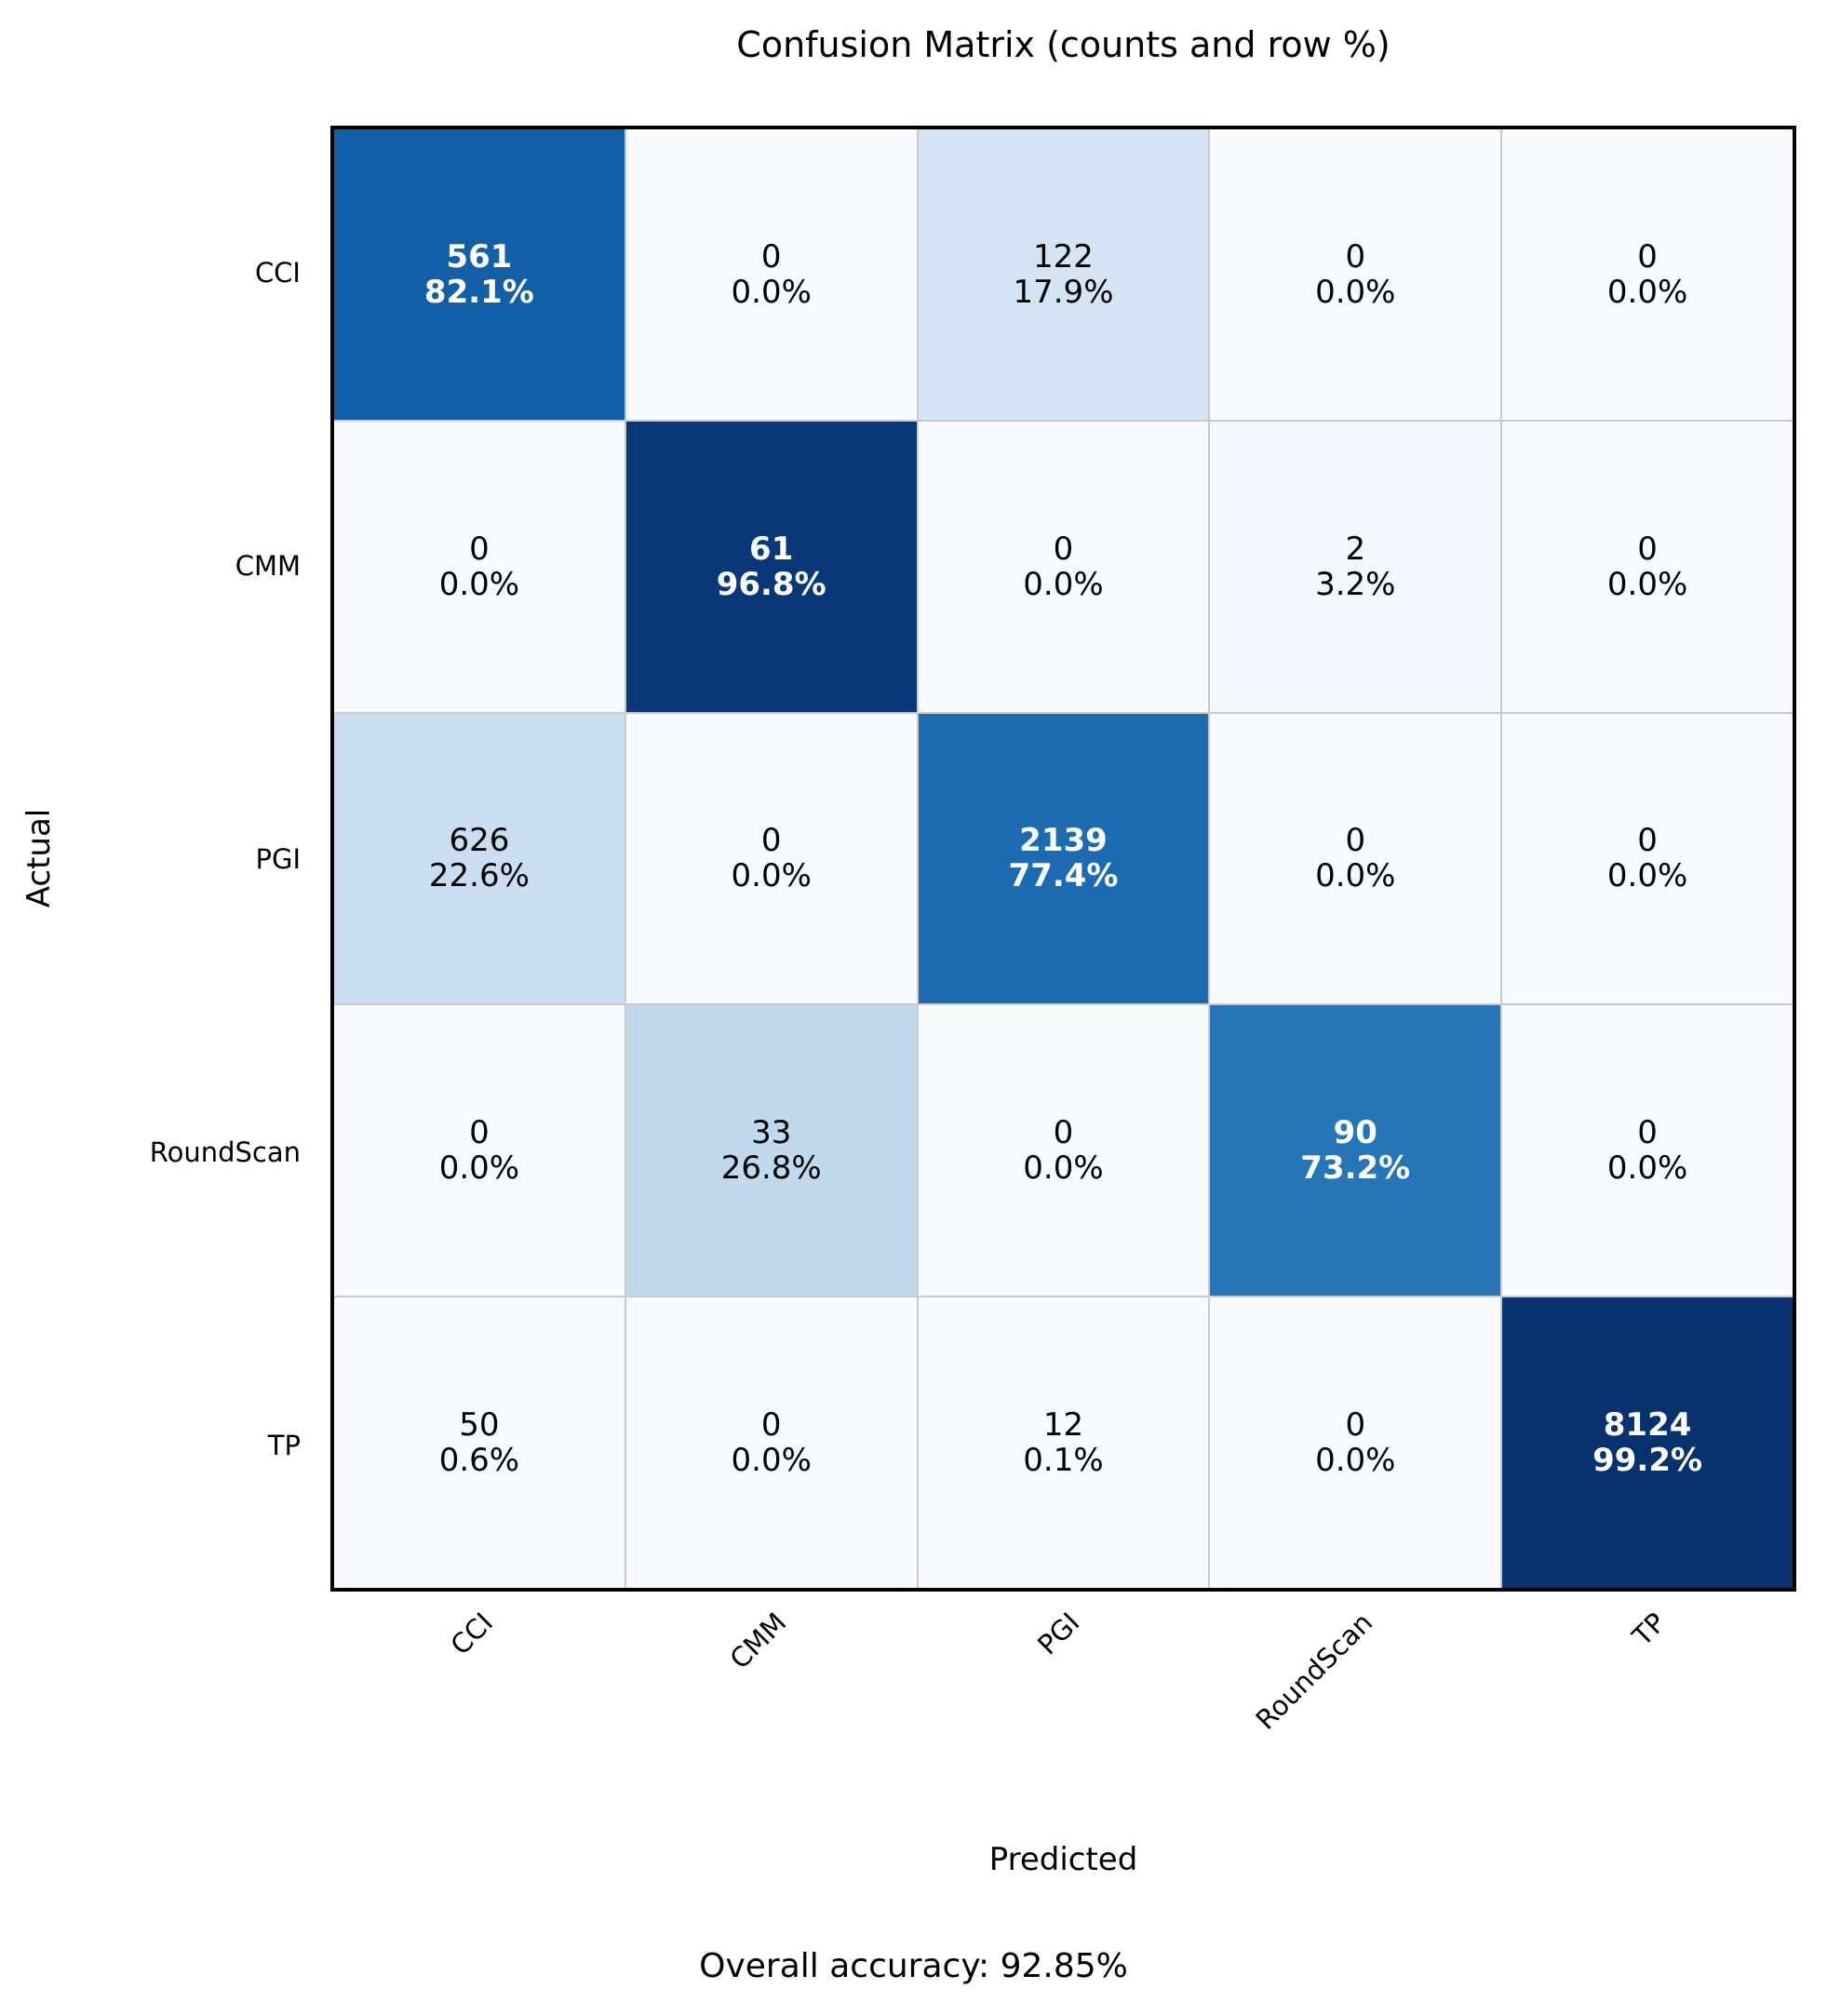  What do you see at coordinates (1063, 44) in the screenshot?
I see `chart-title: Confusion Matrix (counts and row %)` at bounding box center [1063, 44].